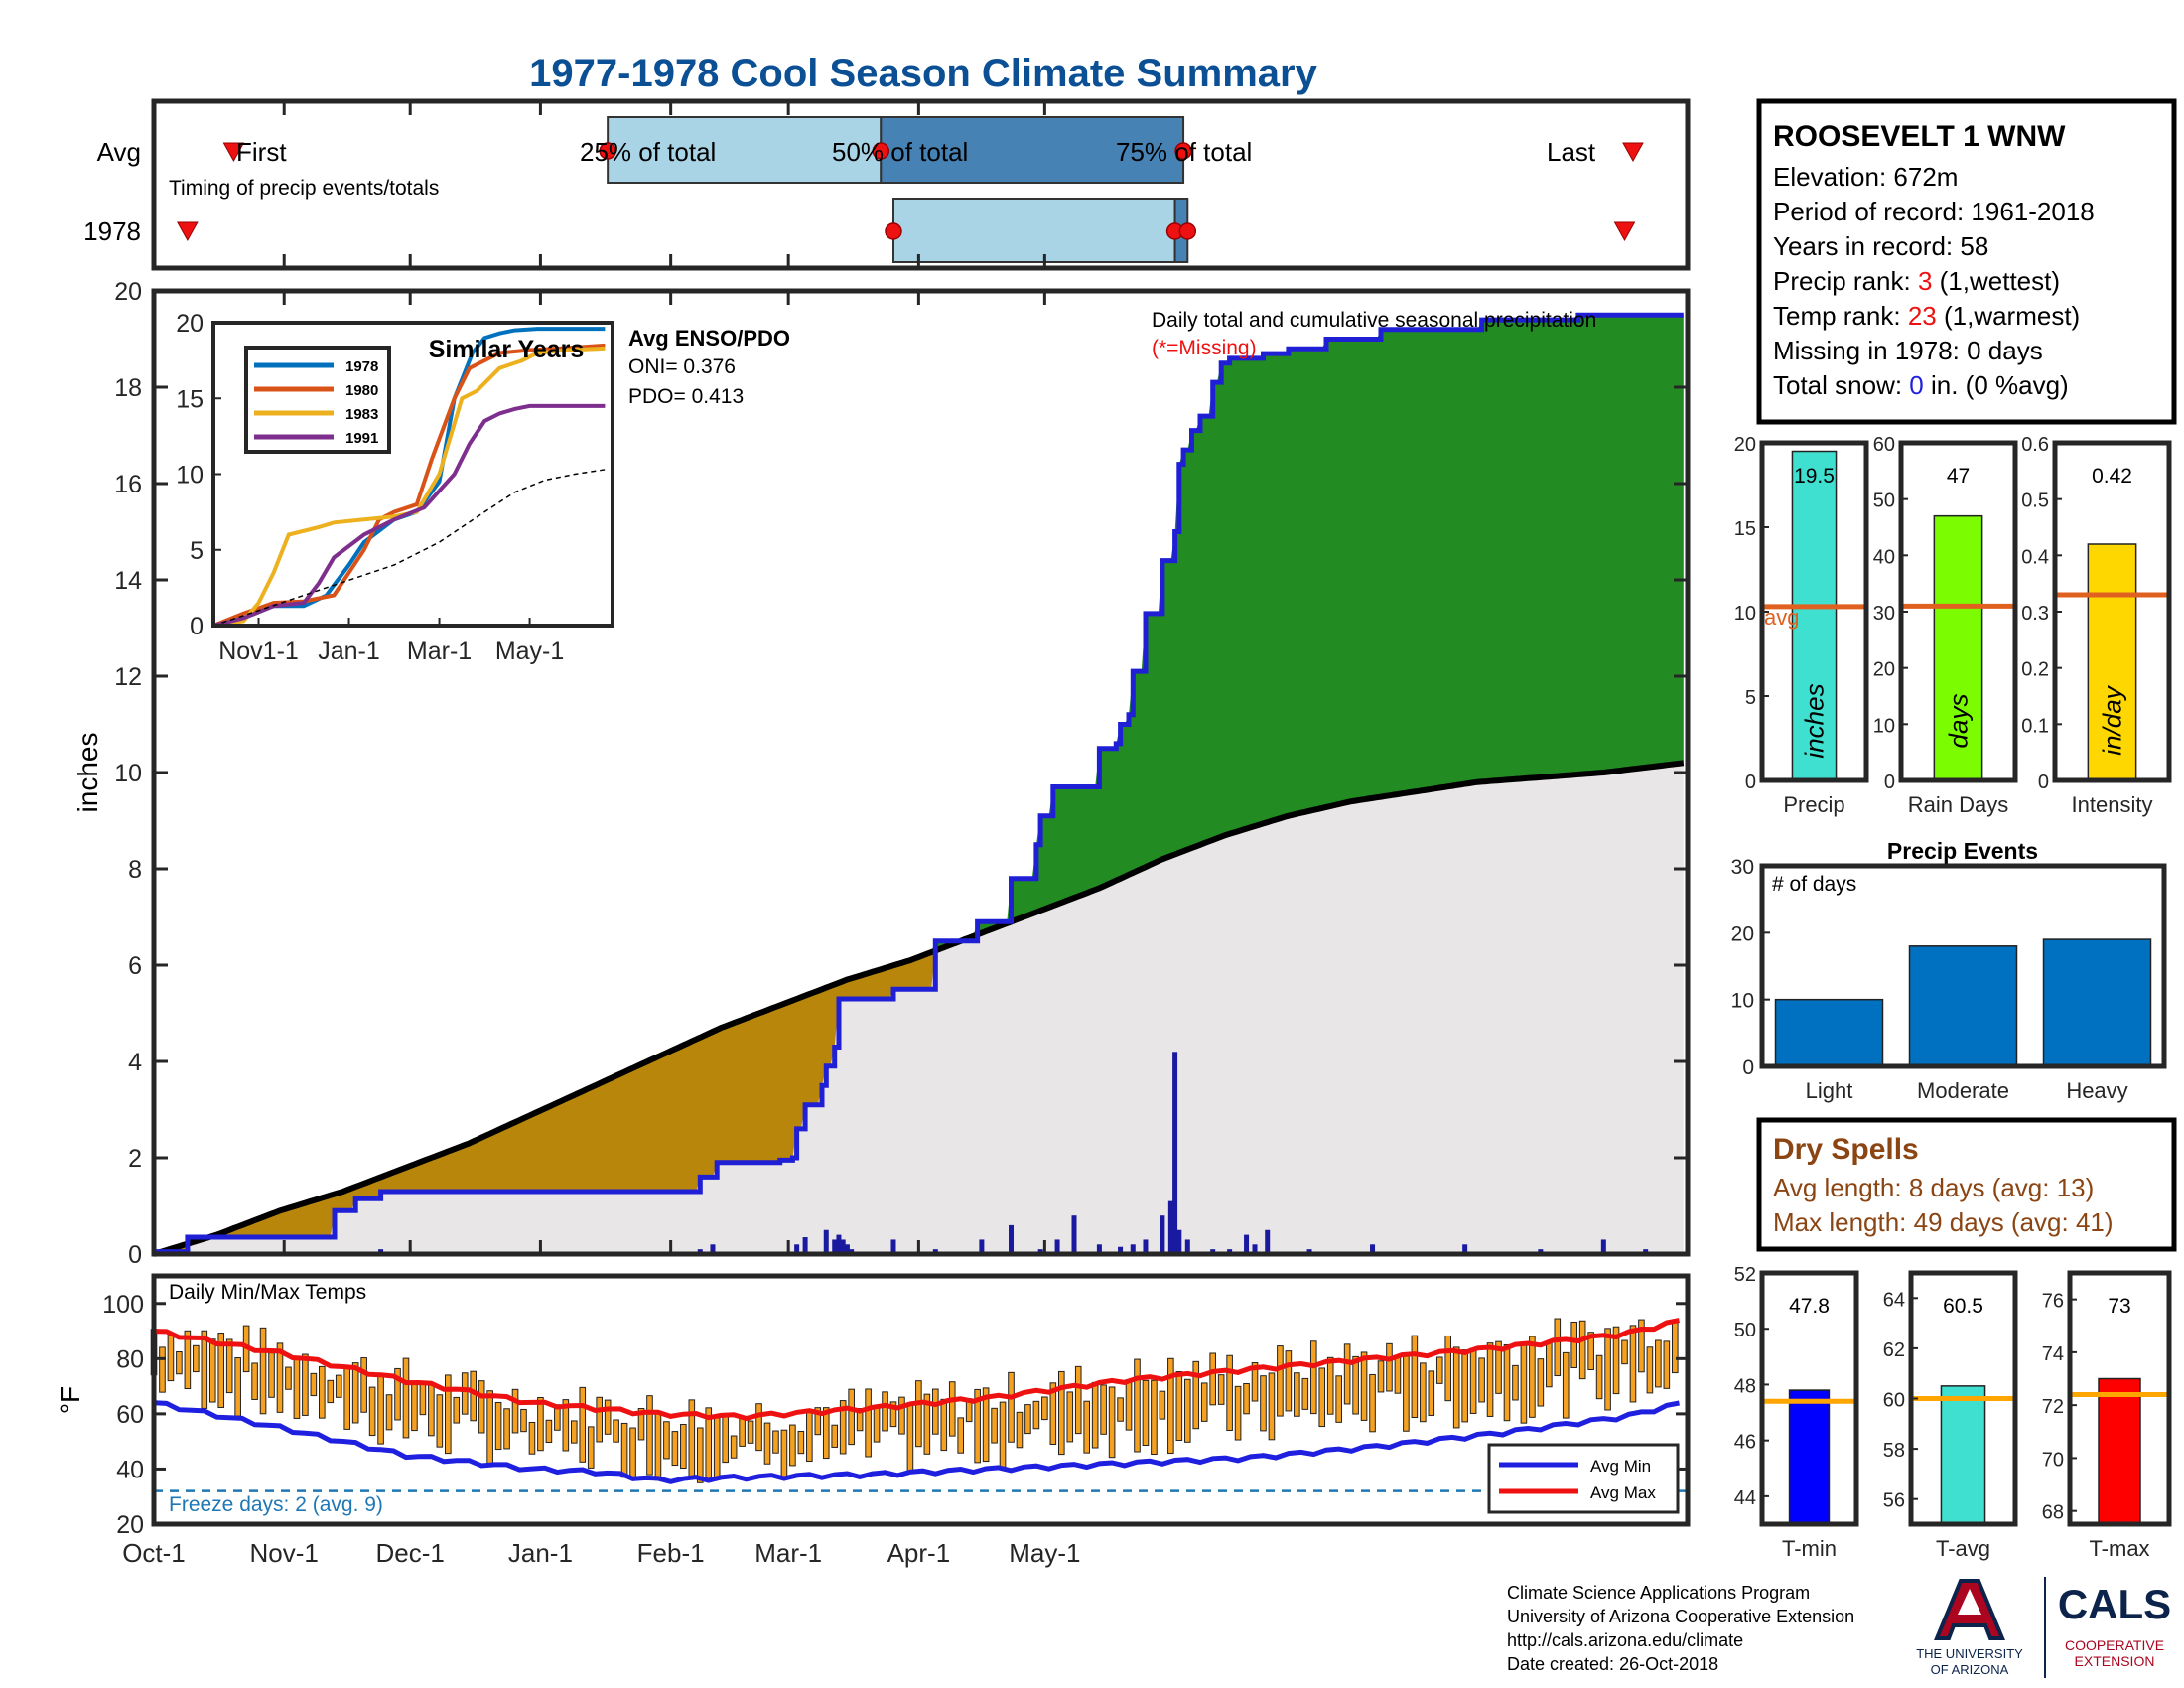 The image size is (2184, 1688). I want to click on temp-stat-axes, so click(1809, 1398).